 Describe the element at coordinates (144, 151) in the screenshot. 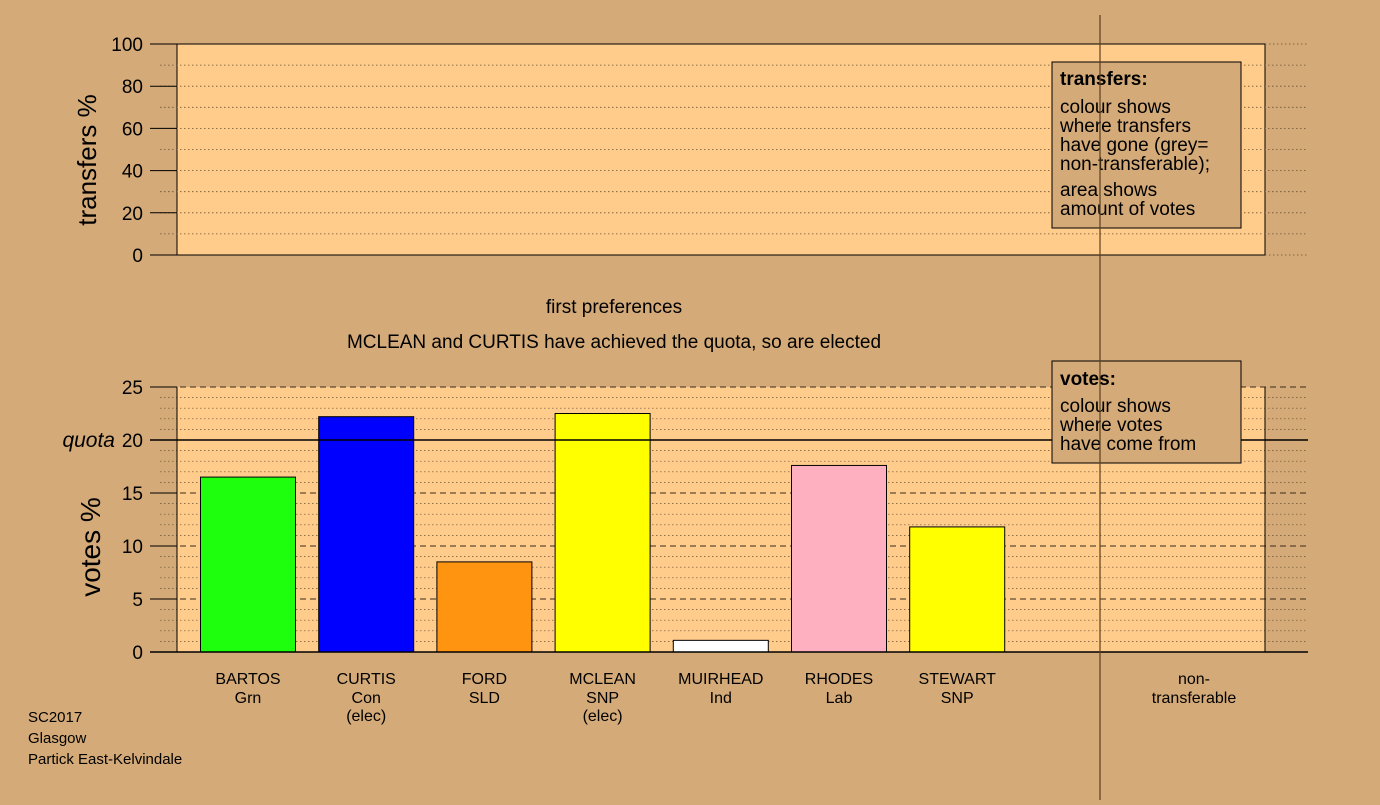

I see `transfers-y-ticks: 0 20 40 60 80 100` at that location.